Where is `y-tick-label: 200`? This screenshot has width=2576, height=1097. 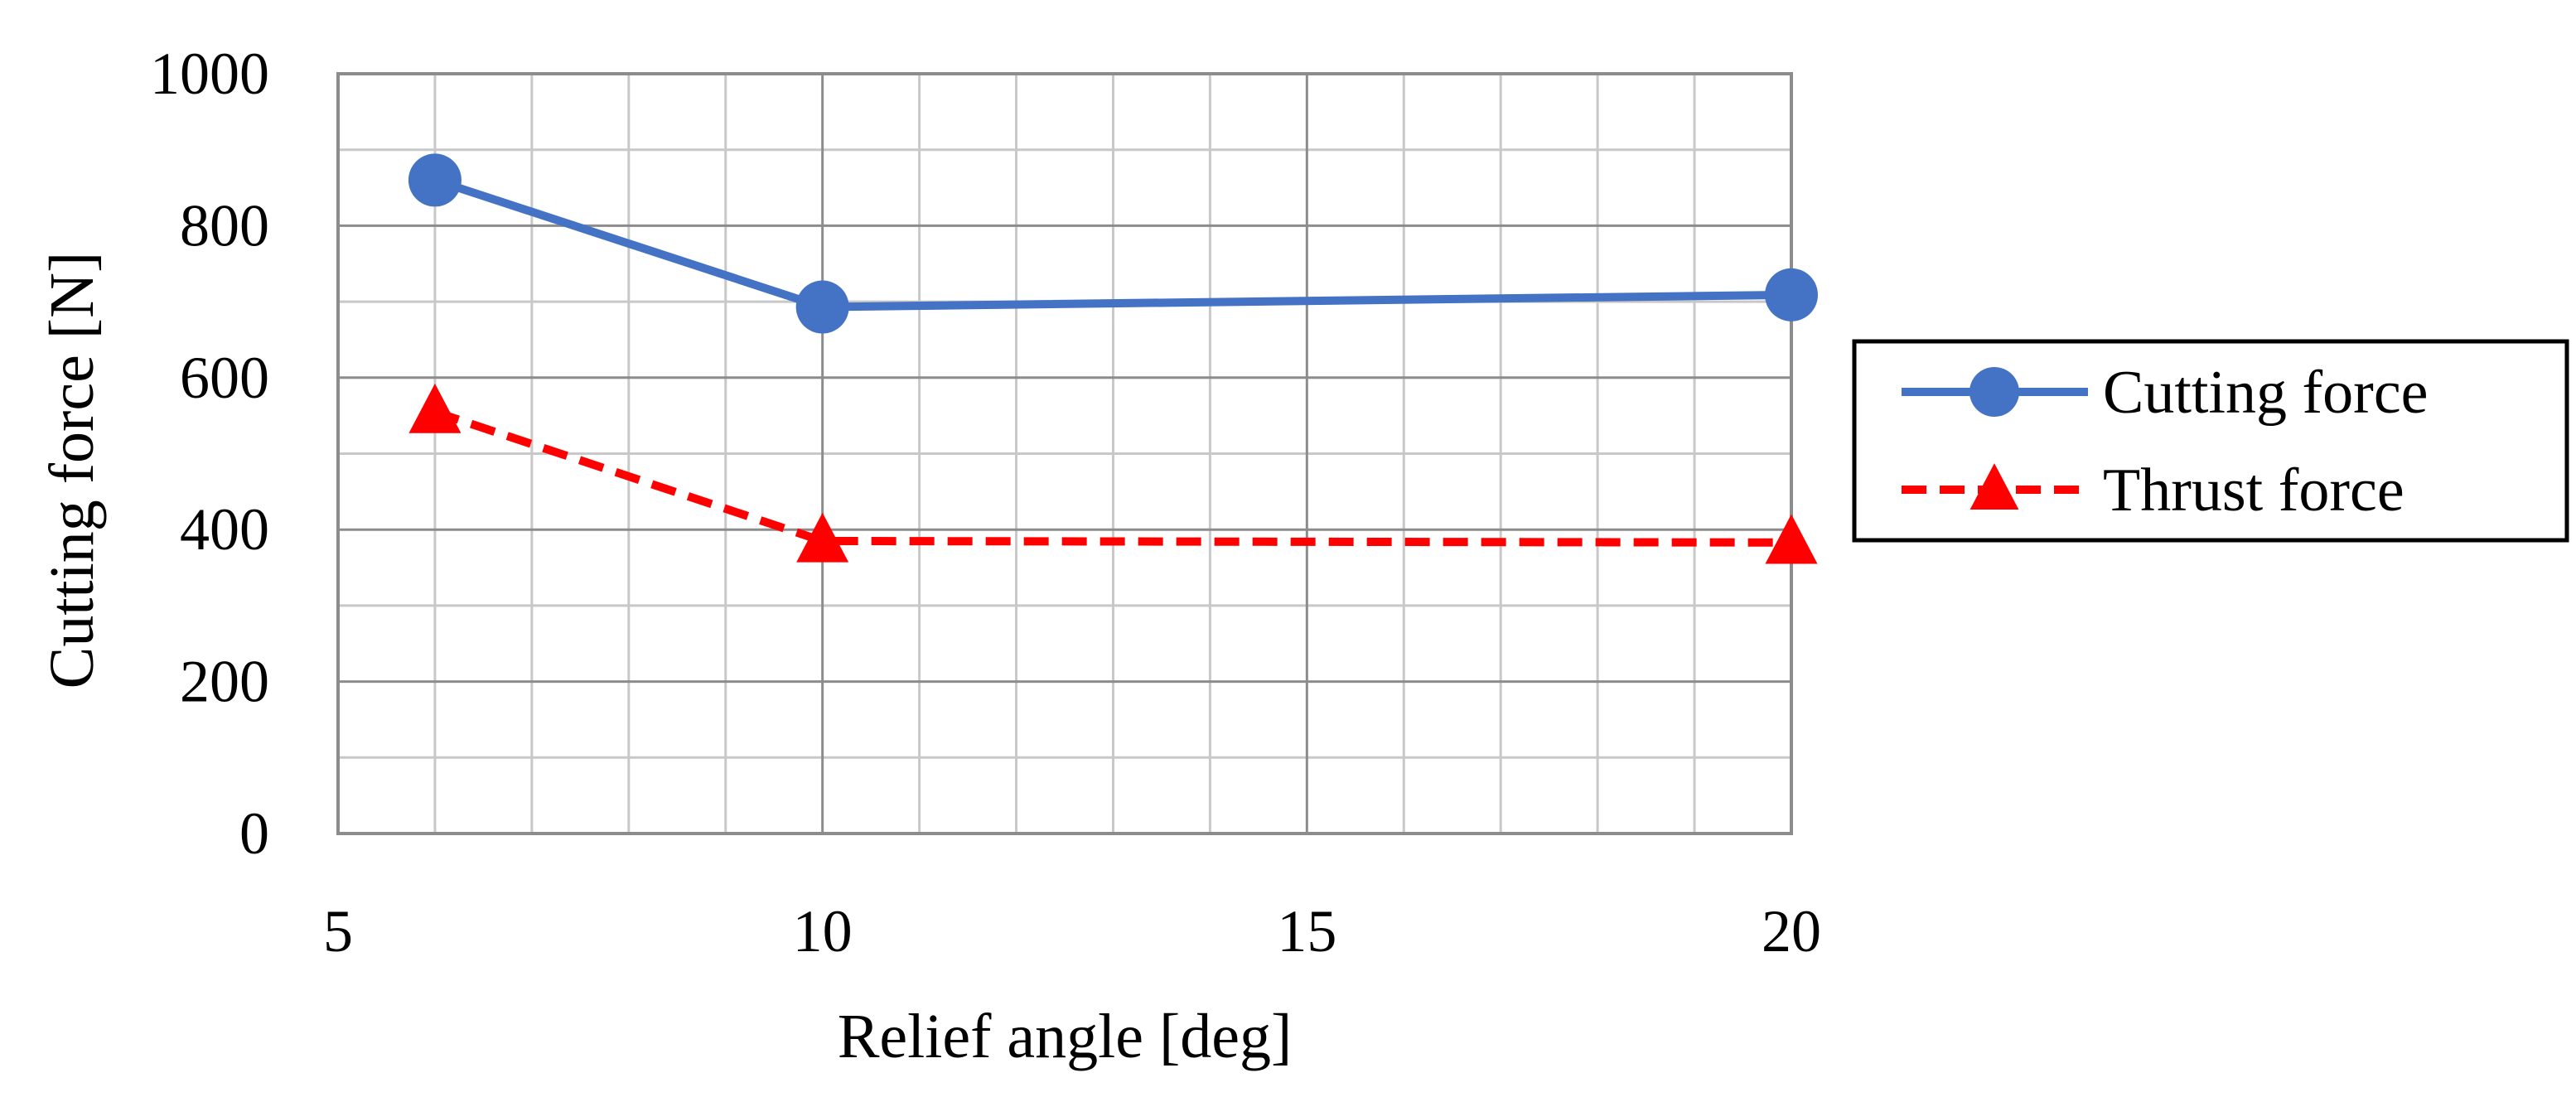 y-tick-label: 200 is located at coordinates (224, 682).